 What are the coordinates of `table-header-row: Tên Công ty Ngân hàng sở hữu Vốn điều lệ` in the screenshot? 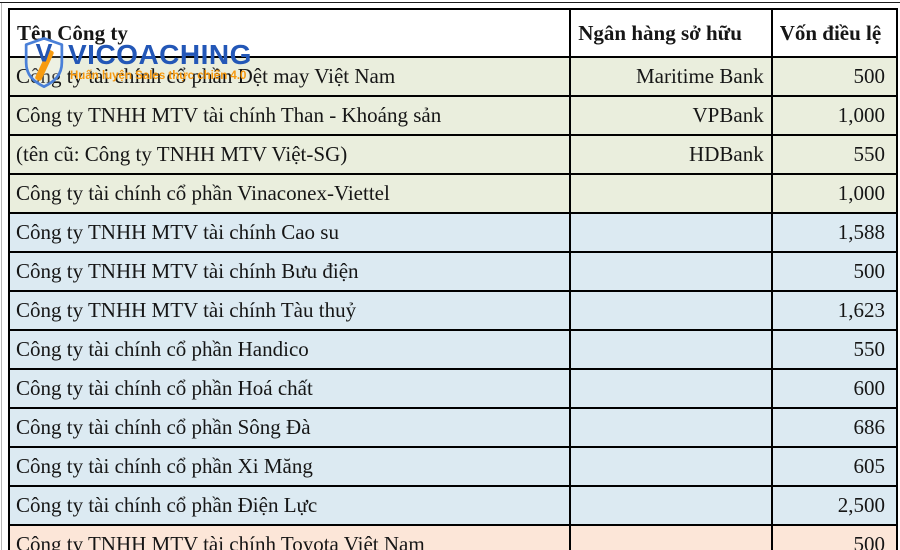 It's located at (453, 33).